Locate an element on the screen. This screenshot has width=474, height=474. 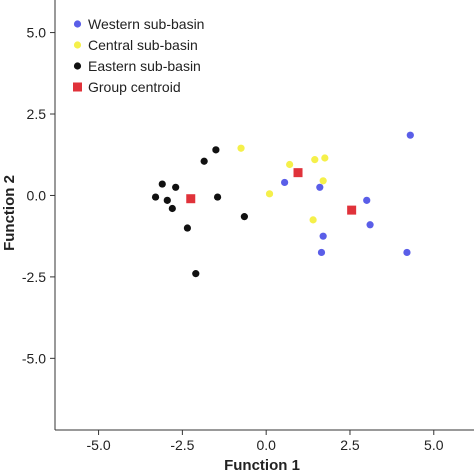
x-axis-ticks: -5.0 -2.5 0.0 2.5 5.0 is located at coordinates (265, 441).